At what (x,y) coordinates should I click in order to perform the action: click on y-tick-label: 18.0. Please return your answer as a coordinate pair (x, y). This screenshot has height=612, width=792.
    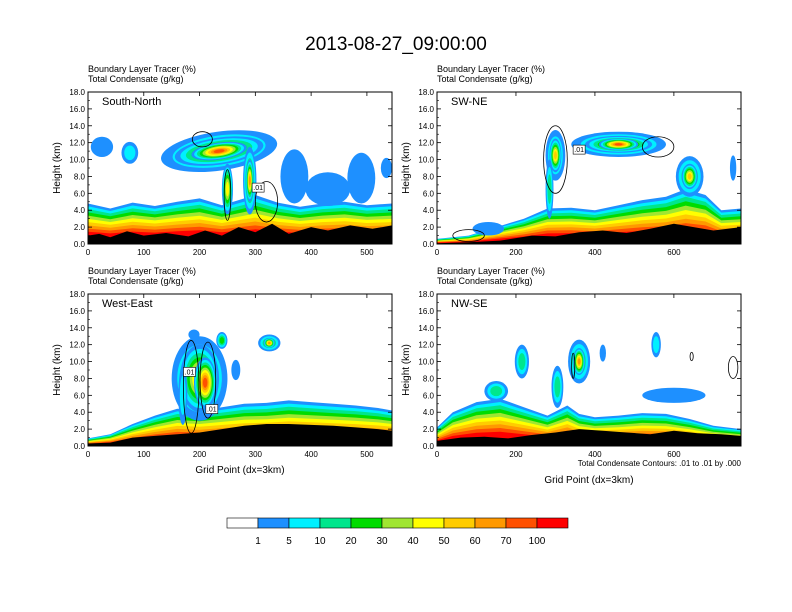
    Looking at the image, I should click on (426, 92).